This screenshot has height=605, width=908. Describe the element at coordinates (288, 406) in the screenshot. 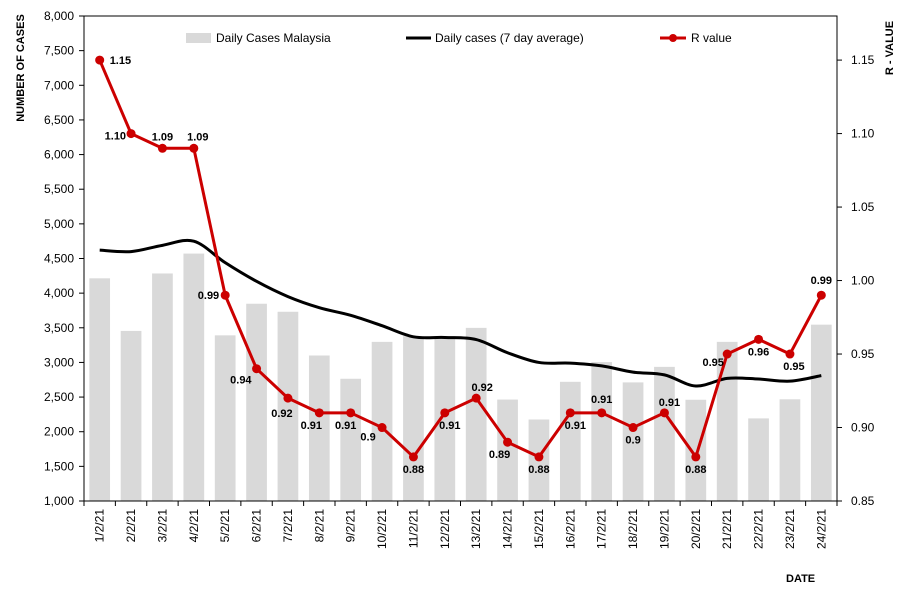

I see `bar-7/2/21` at that location.